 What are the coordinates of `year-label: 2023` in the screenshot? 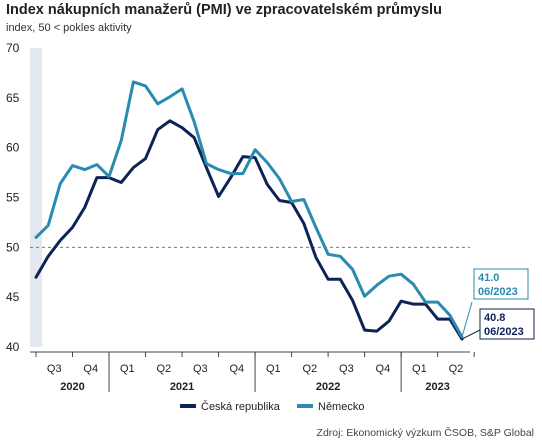 It's located at (437, 387).